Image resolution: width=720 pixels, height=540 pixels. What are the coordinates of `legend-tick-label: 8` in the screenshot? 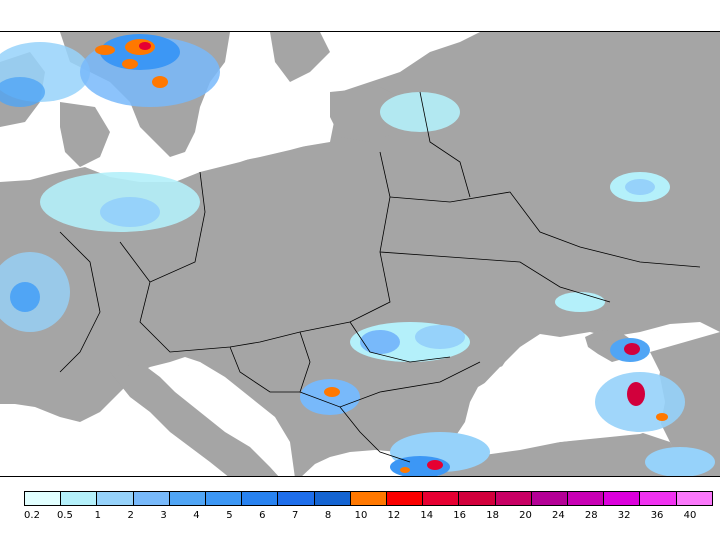 It's located at (328, 515).